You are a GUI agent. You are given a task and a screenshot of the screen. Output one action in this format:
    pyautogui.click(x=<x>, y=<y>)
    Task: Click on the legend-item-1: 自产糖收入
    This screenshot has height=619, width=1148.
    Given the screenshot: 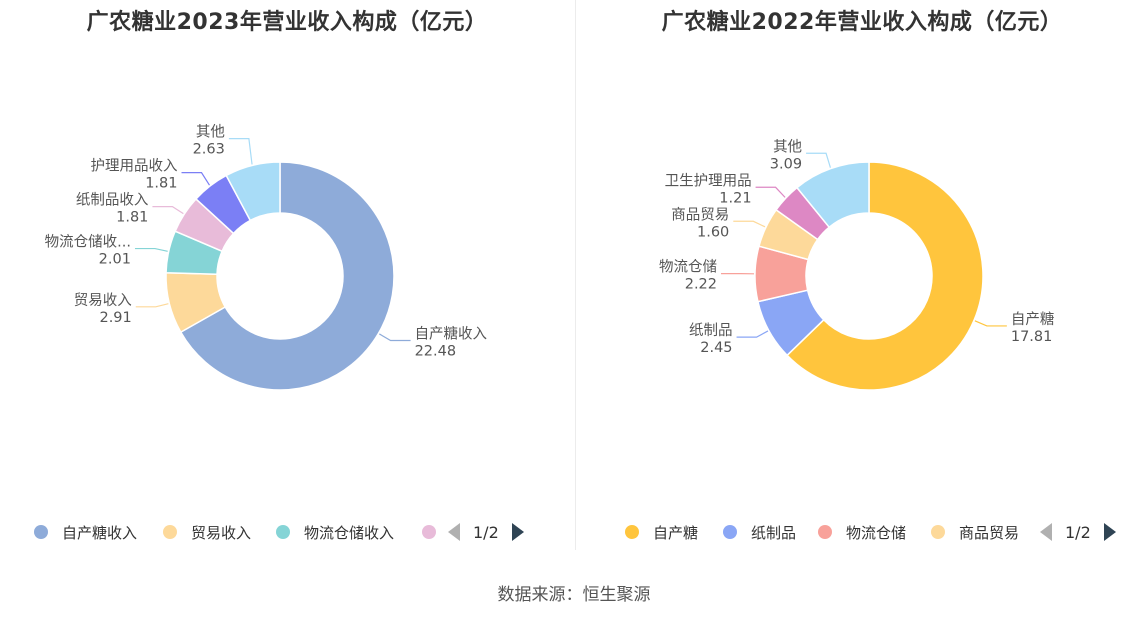 What is the action you would take?
    pyautogui.click(x=85, y=532)
    